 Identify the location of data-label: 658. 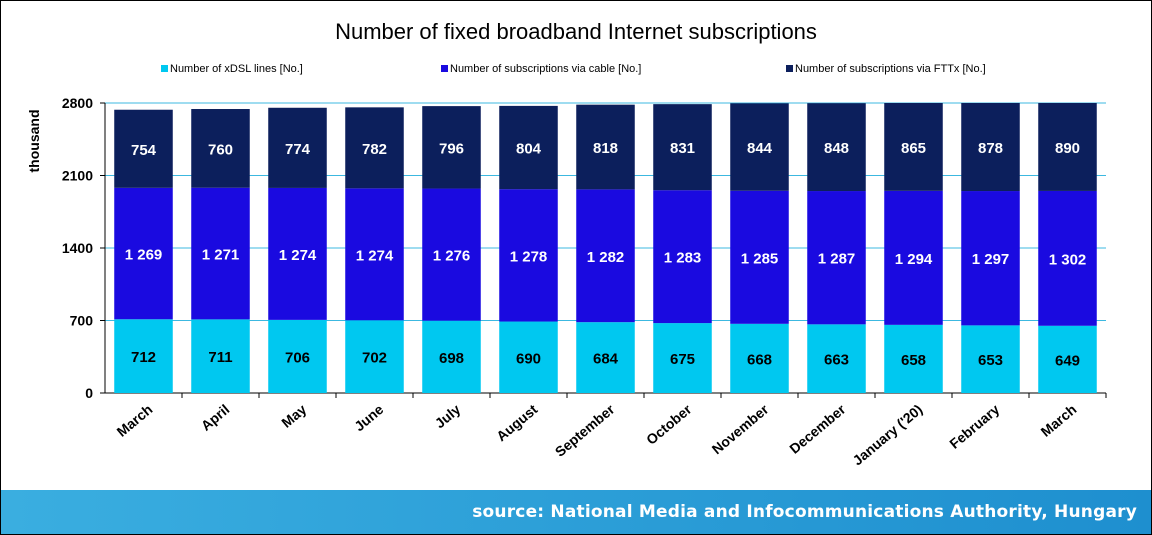
(913, 360).